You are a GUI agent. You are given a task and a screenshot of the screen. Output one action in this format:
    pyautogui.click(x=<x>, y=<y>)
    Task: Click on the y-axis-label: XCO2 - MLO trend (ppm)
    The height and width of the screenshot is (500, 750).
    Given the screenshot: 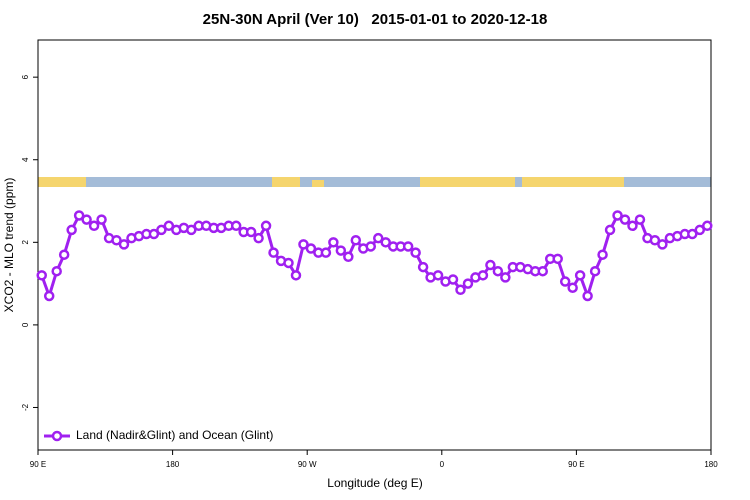 What is the action you would take?
    pyautogui.click(x=9, y=245)
    